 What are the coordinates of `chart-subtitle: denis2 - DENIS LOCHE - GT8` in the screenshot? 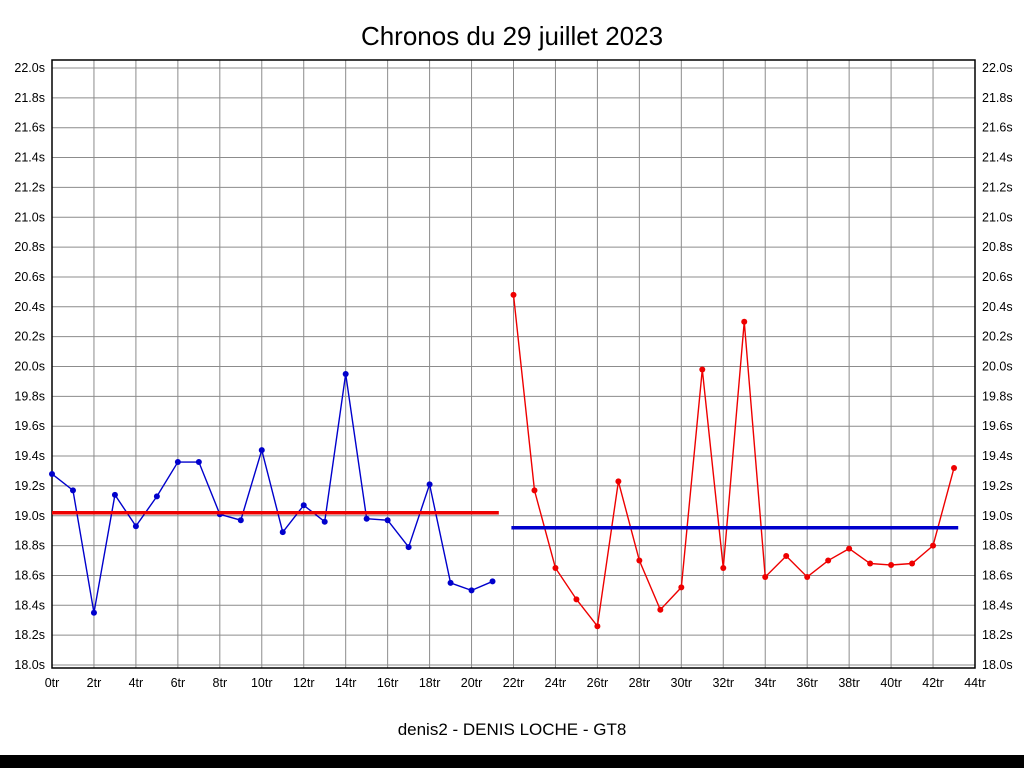 It's located at (512, 729).